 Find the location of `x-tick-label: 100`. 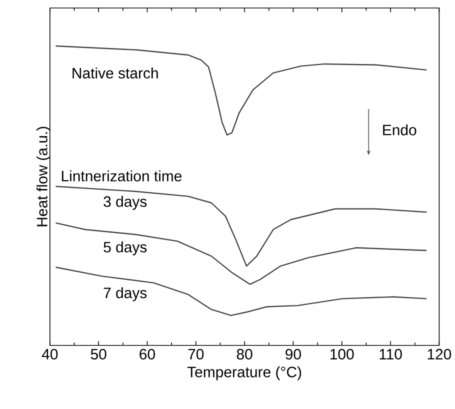

x-tick-label: 100 is located at coordinates (342, 354).